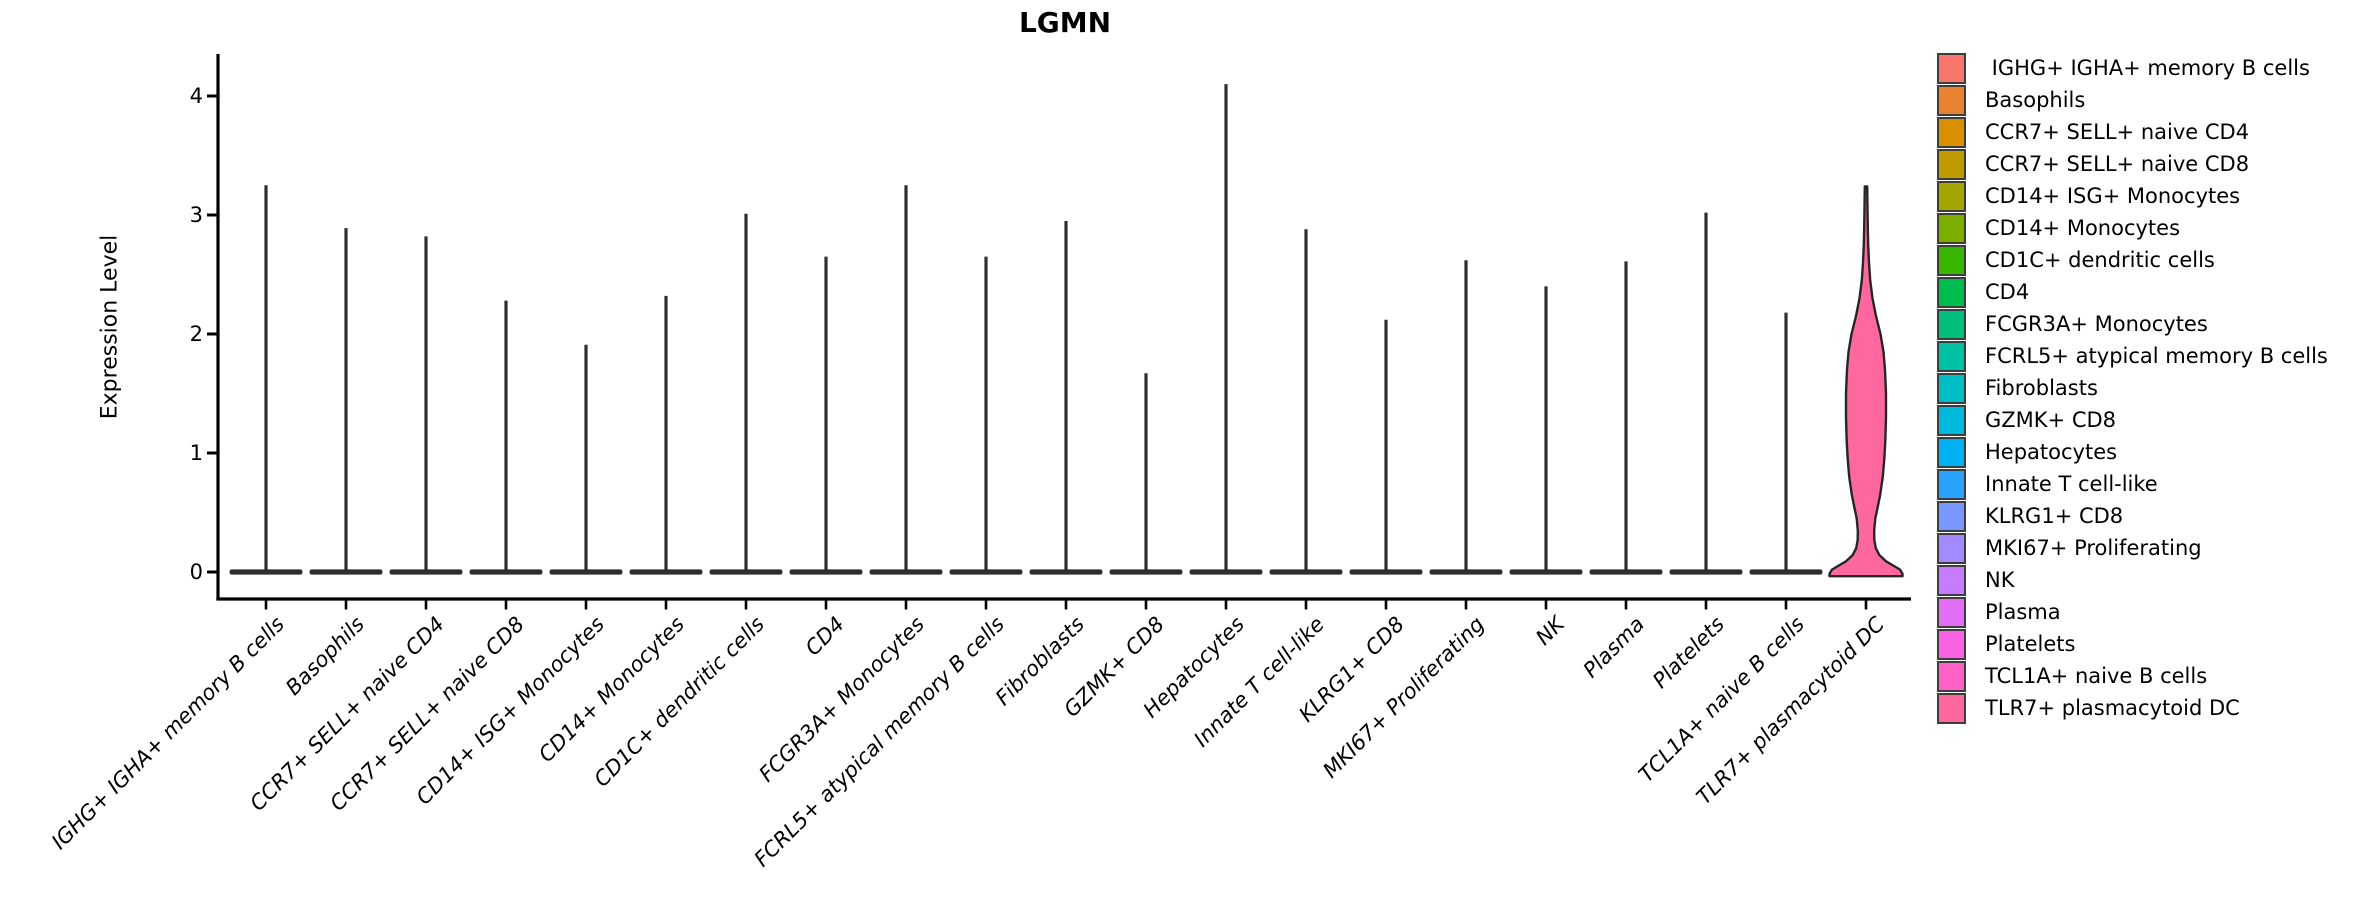  Describe the element at coordinates (2030, 644) in the screenshot. I see `legend-label: Platelets` at that location.